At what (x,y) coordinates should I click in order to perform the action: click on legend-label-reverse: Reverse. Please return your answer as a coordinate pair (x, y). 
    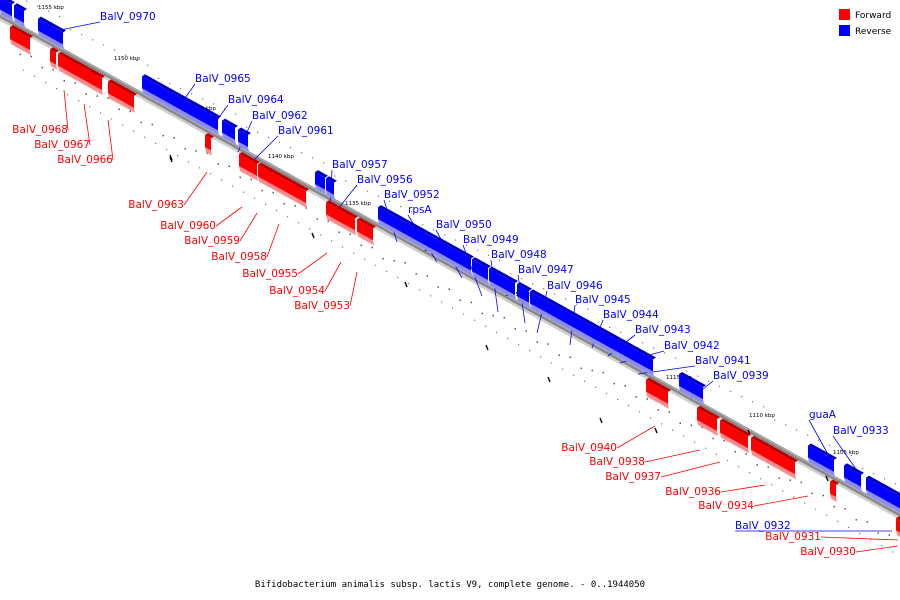
    Looking at the image, I should click on (873, 32).